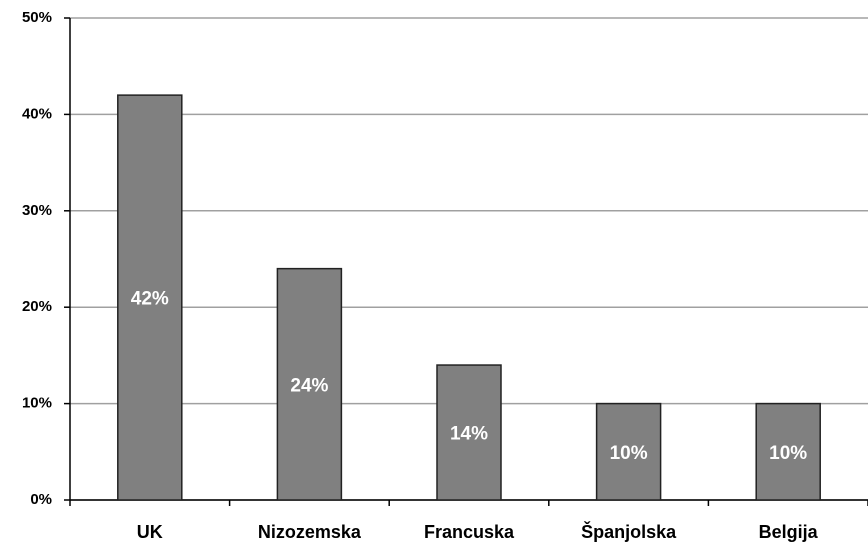 Image resolution: width=868 pixels, height=547 pixels. I want to click on y-tick-label: 50%, so click(37, 17).